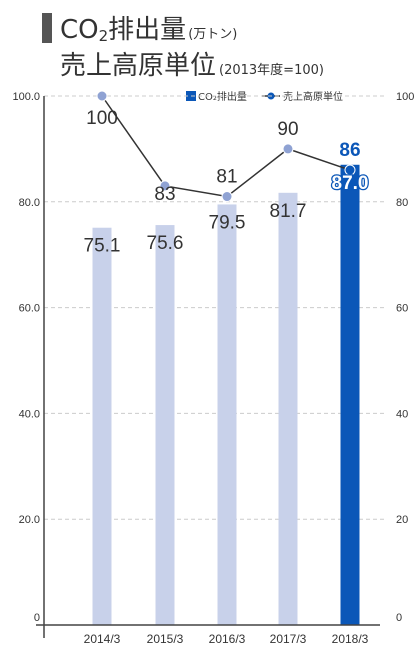 The height and width of the screenshot is (646, 414). Describe the element at coordinates (288, 211) in the screenshot. I see `bar-value-label: 81.7` at that location.